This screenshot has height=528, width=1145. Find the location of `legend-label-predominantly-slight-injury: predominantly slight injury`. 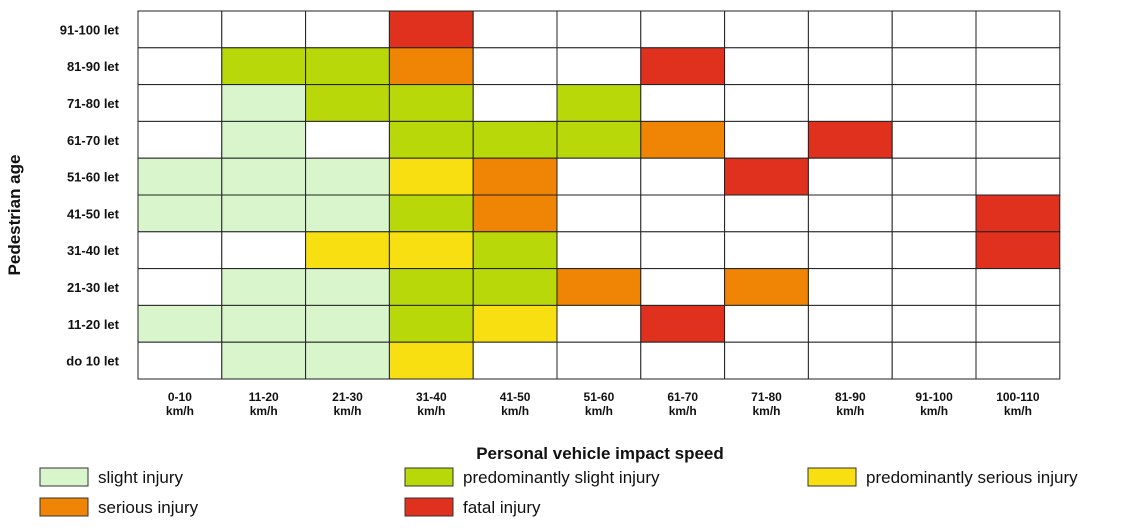

legend-label-predominantly-slight-injury: predominantly slight injury is located at coordinates (561, 477).